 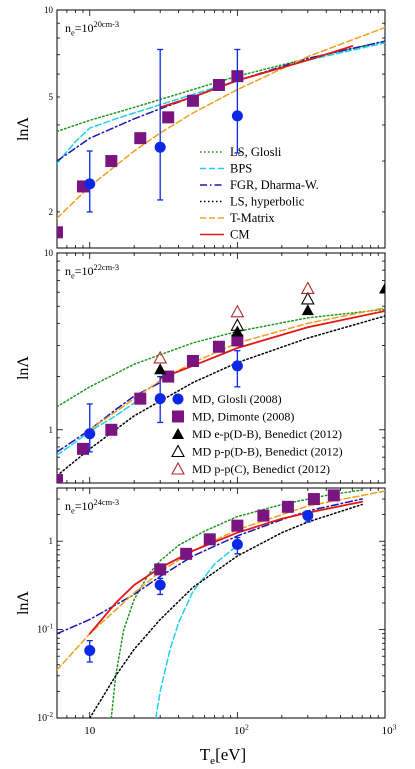 I want to click on legend-label: T-Matrix, so click(x=252, y=218).